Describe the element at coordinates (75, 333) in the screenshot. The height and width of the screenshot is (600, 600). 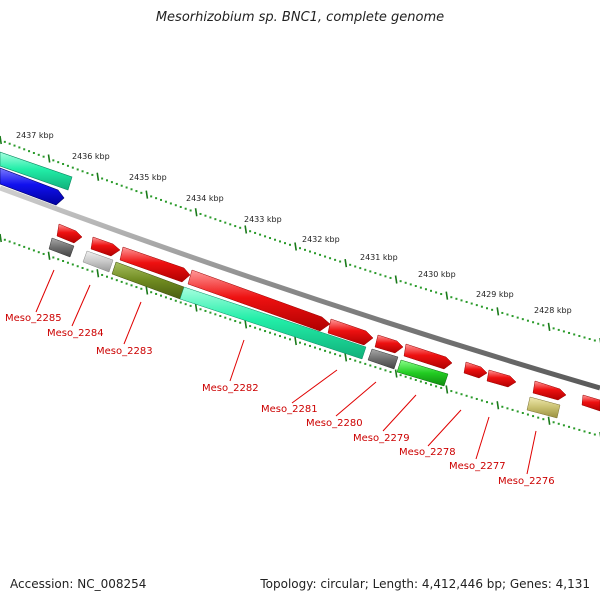
I see `gene-label: Meso_2284` at that location.